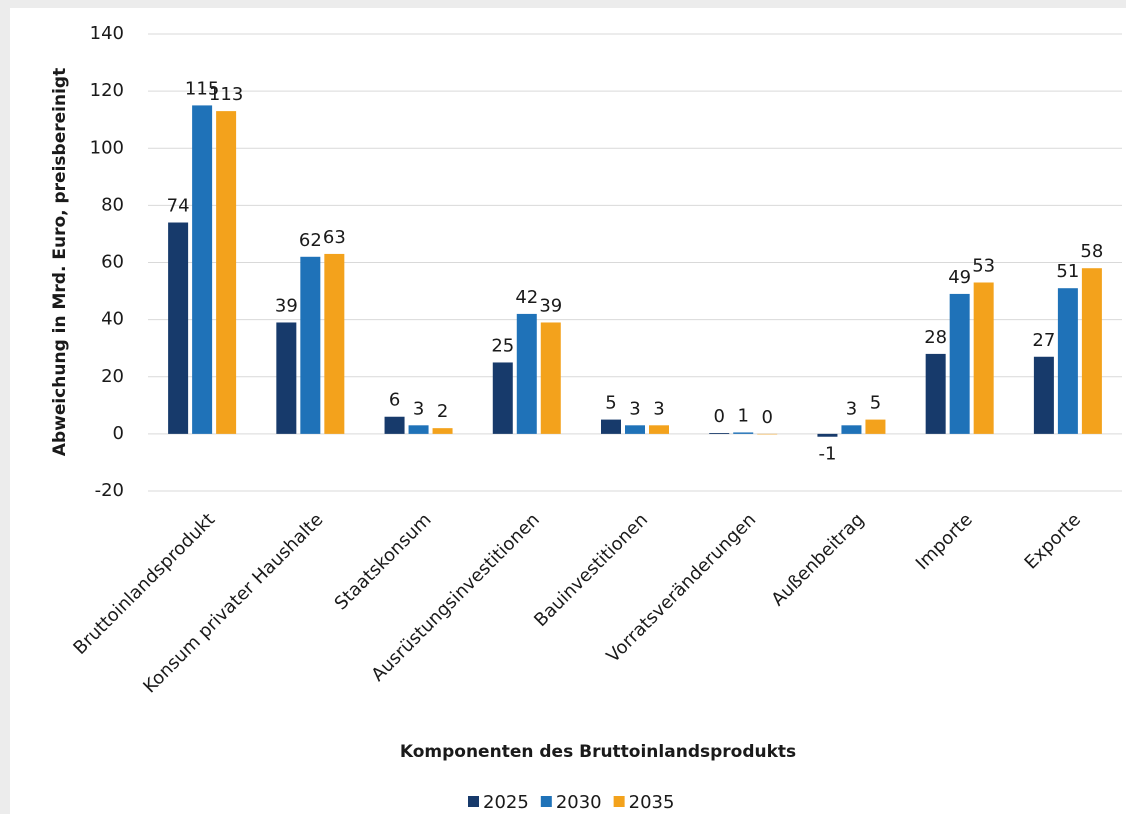 Image resolution: width=1126 pixels, height=814 pixels. I want to click on data-label: 1, so click(742, 415).